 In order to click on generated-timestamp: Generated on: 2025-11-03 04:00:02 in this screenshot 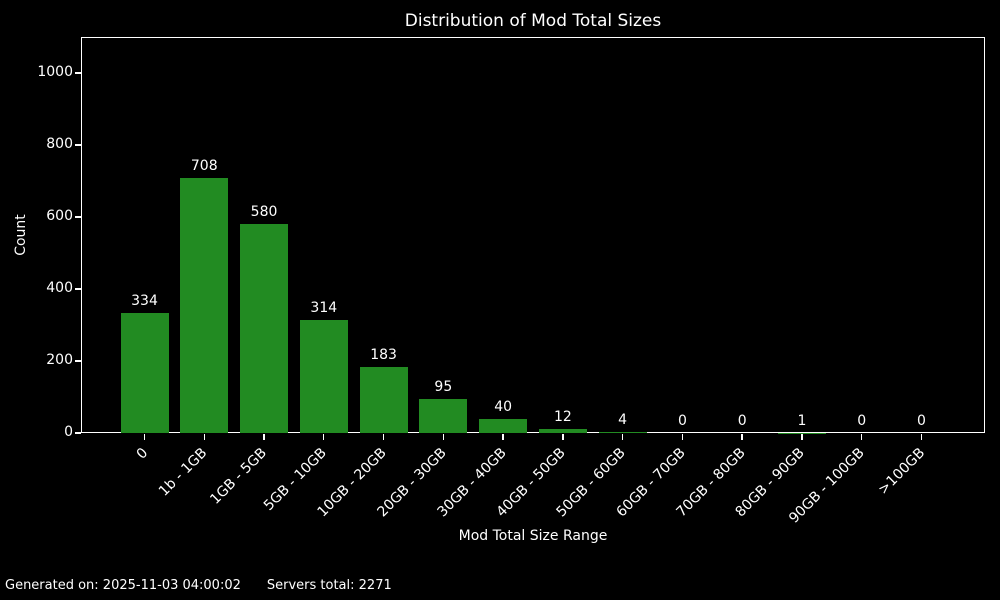, I will do `click(123, 585)`.